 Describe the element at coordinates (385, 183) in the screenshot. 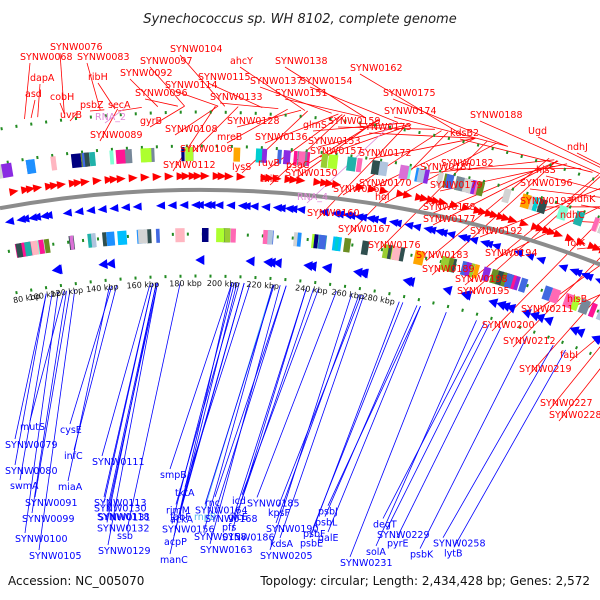

I see `gene-label: SYNW0170` at that location.